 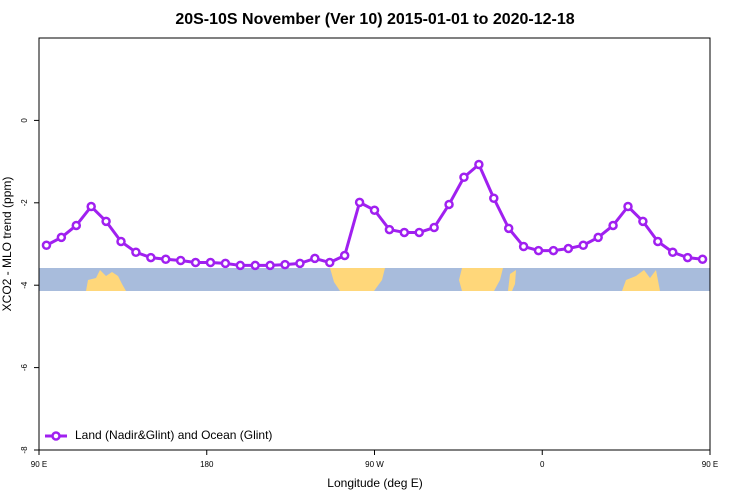 I want to click on y-tick-label: -6, so click(x=24, y=367).